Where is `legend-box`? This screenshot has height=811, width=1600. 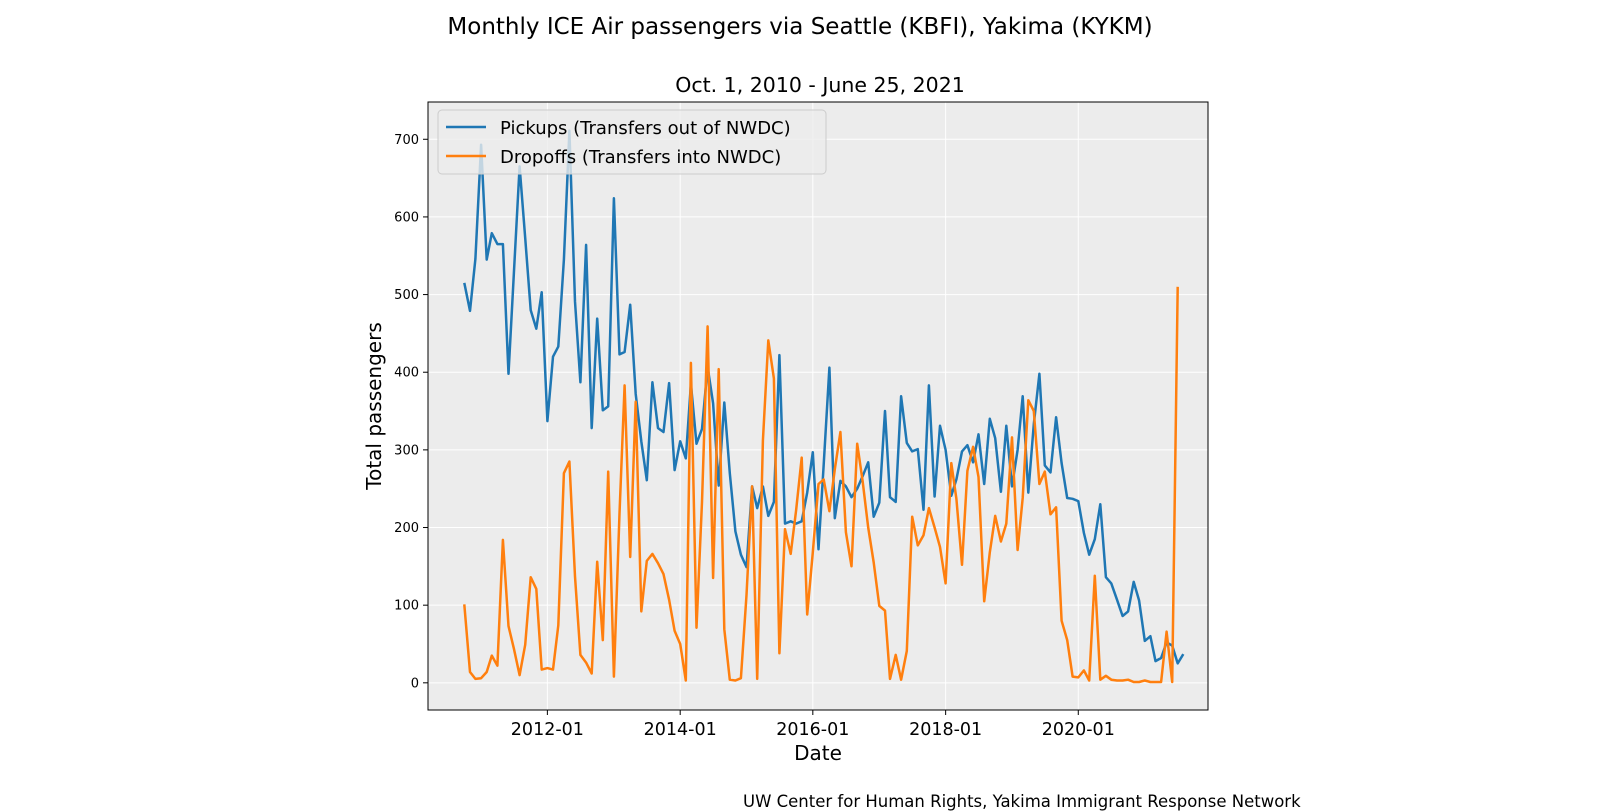 legend-box is located at coordinates (632, 142).